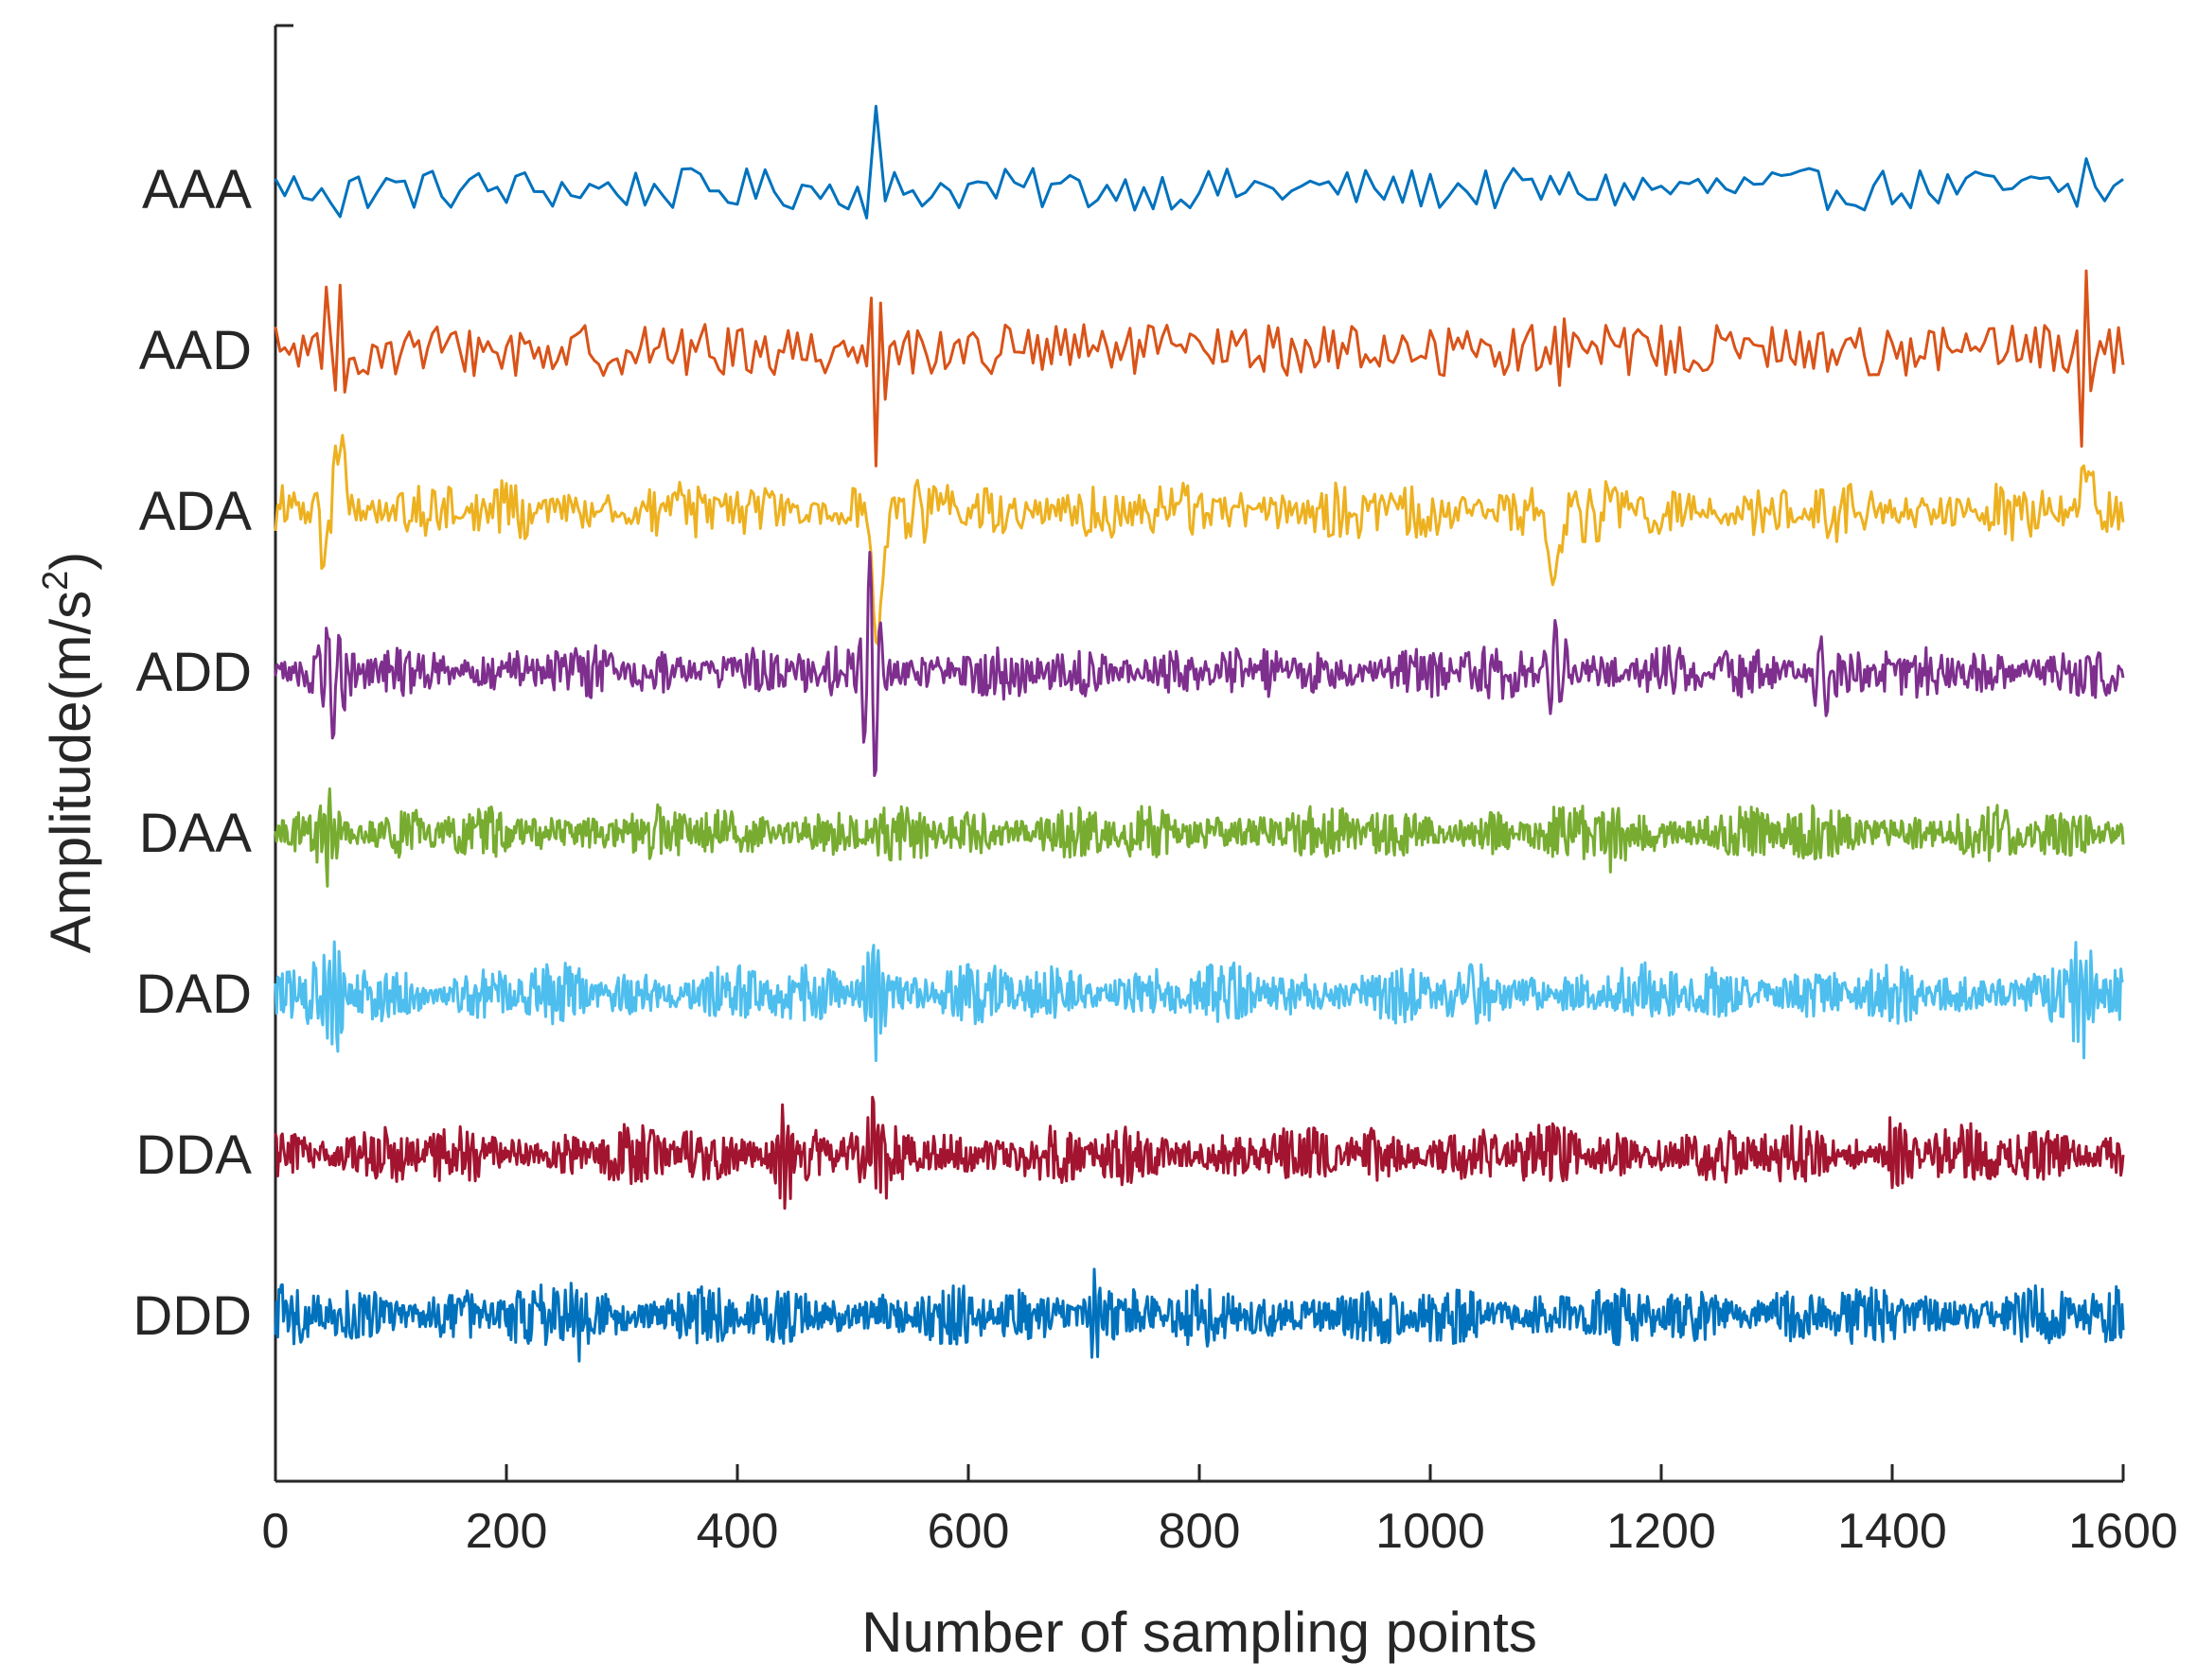 The height and width of the screenshot is (1680, 2197). I want to click on x-tick-label: 1200, so click(1661, 1531).